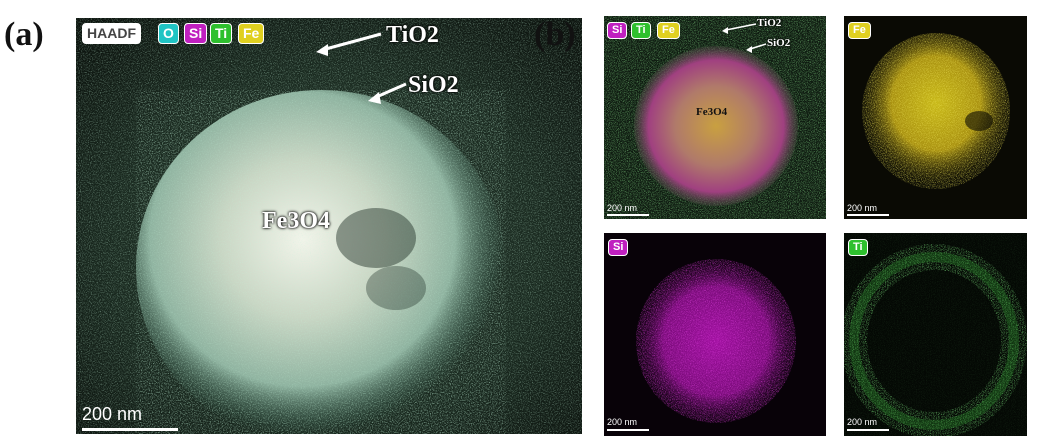 This screenshot has width=1051, height=436. I want to click on panel-b-label: (b), so click(555, 34).